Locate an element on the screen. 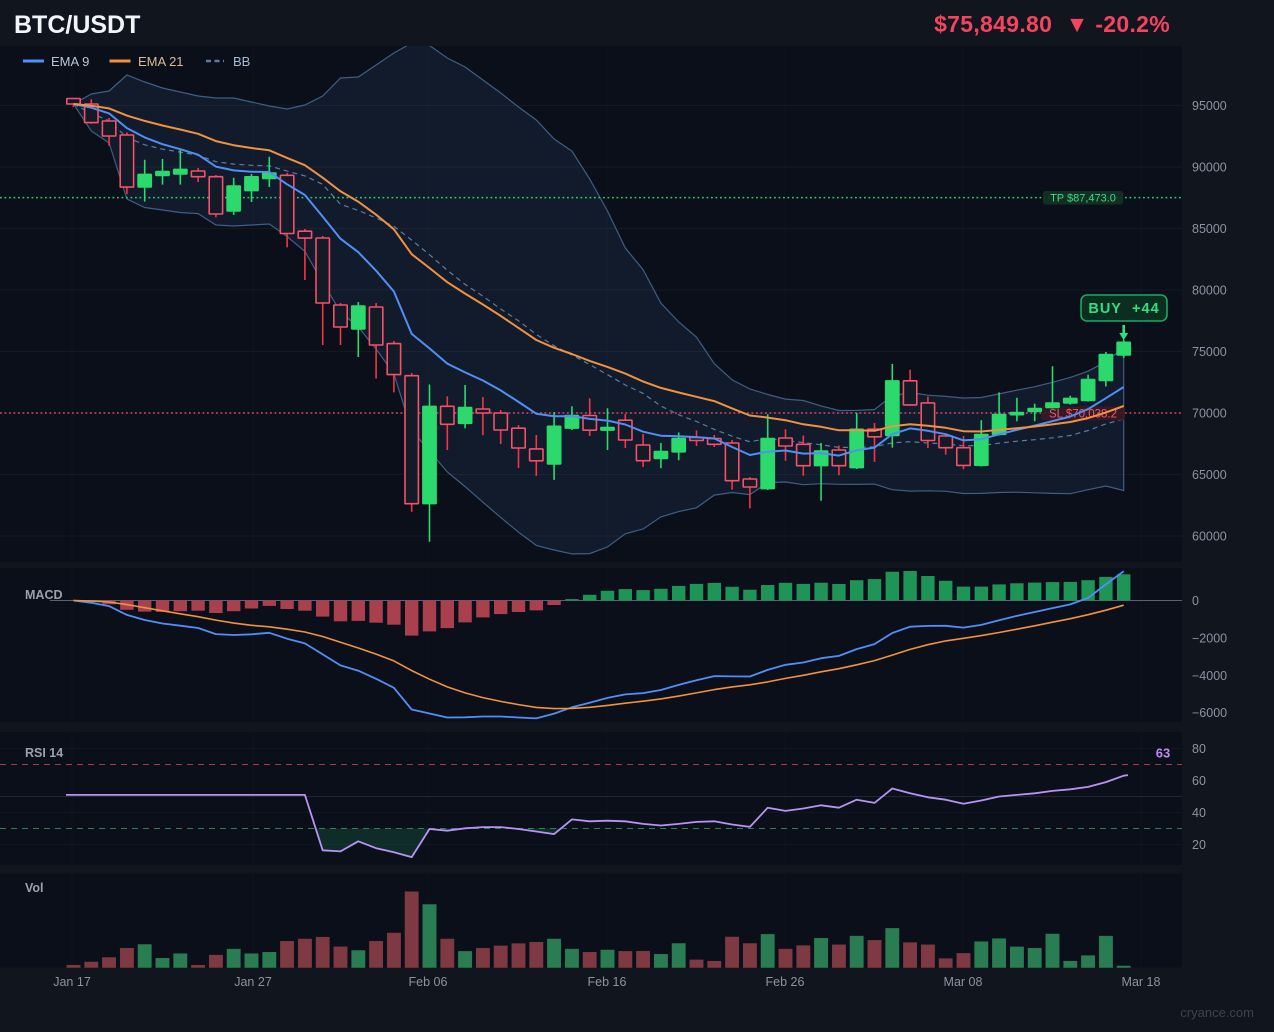 The height and width of the screenshot is (1032, 1274). svg-text: Mar 08 is located at coordinates (963, 982).